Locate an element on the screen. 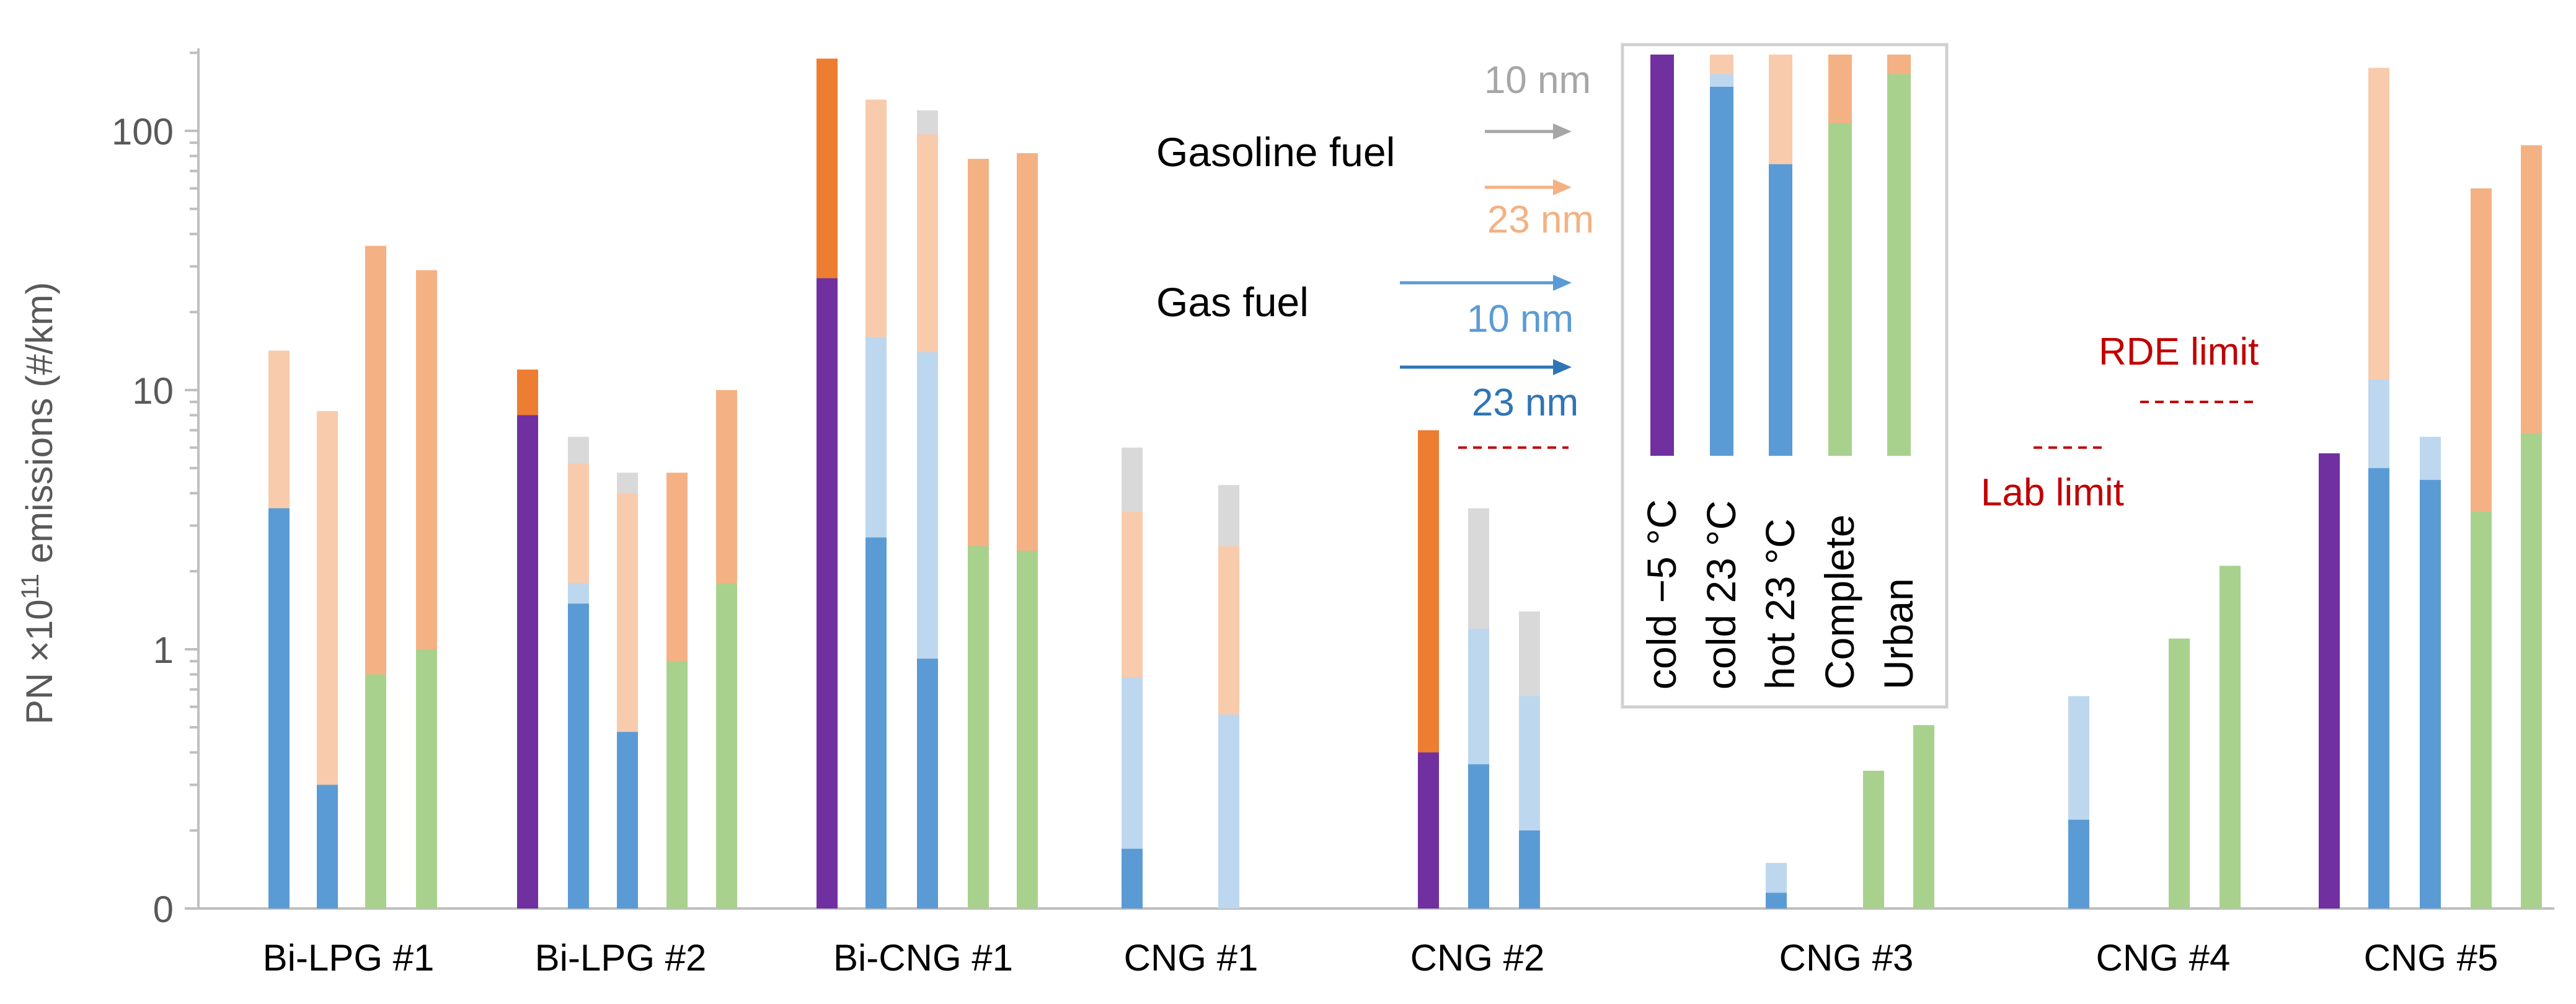  limits-layer: RDE limit Lab limit is located at coordinates (1859, 422).